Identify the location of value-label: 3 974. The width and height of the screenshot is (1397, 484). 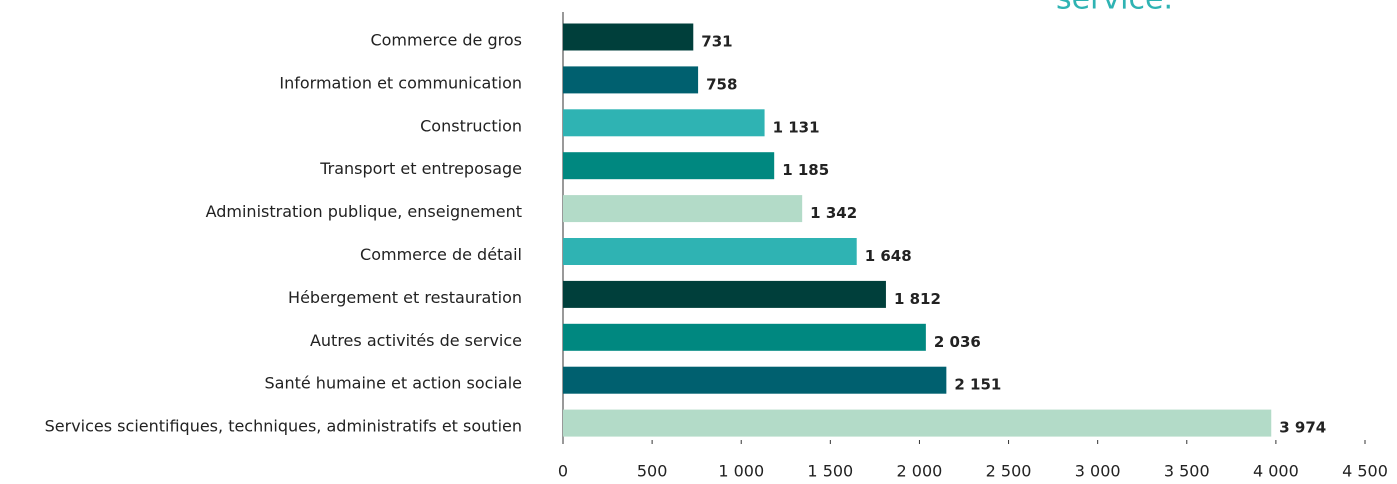
(1302, 428).